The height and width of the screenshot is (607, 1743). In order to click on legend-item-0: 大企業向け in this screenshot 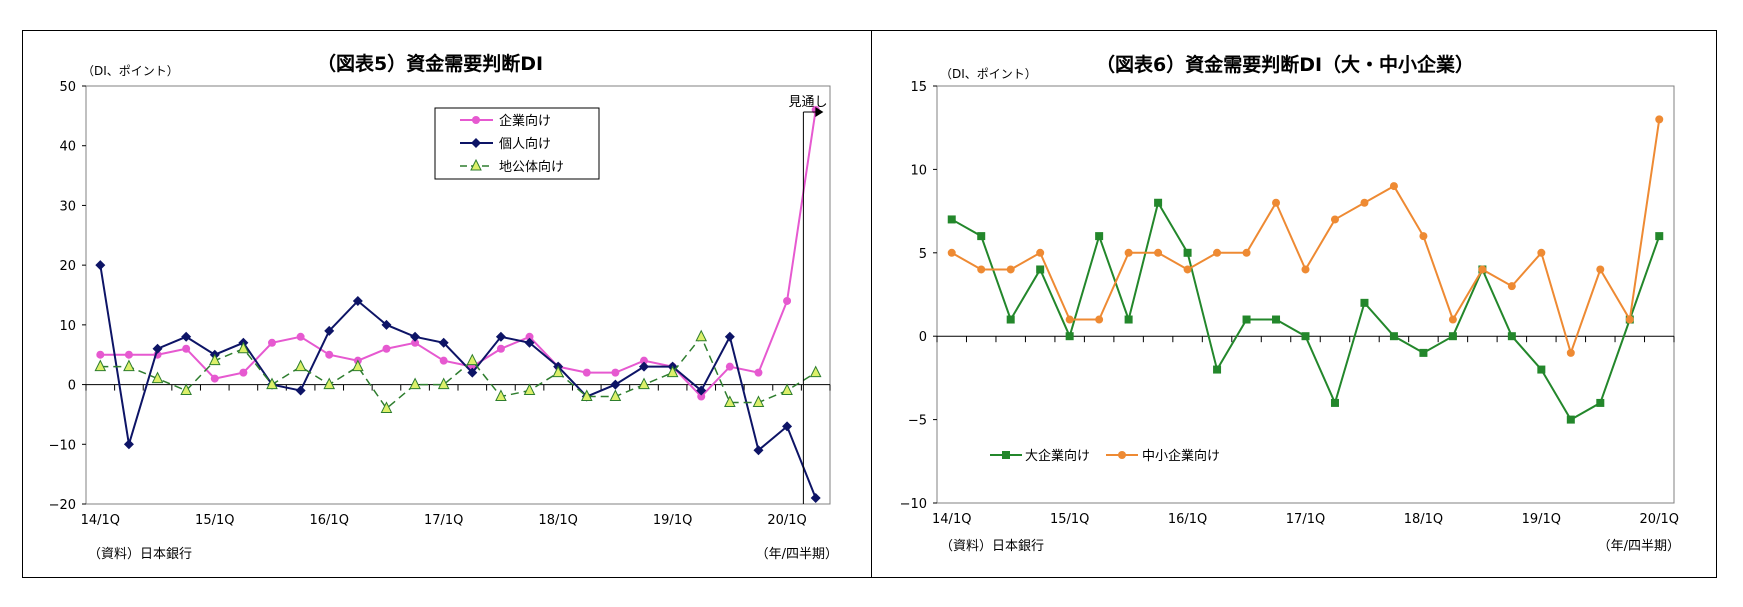, I will do `click(1040, 456)`.